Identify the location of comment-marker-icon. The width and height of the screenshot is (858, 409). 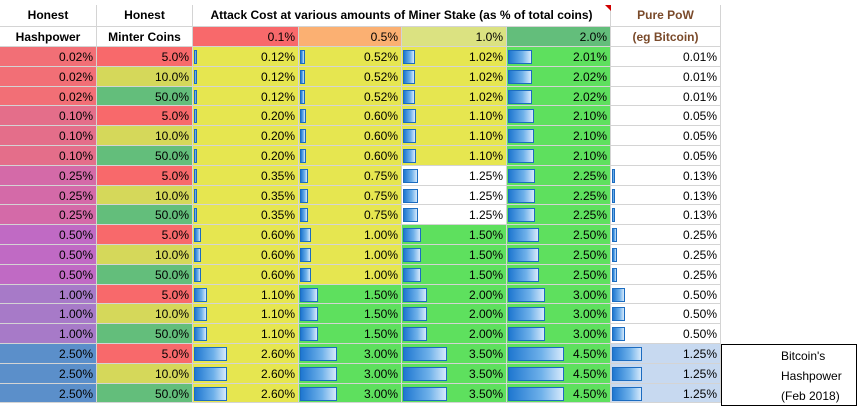
(608, 8).